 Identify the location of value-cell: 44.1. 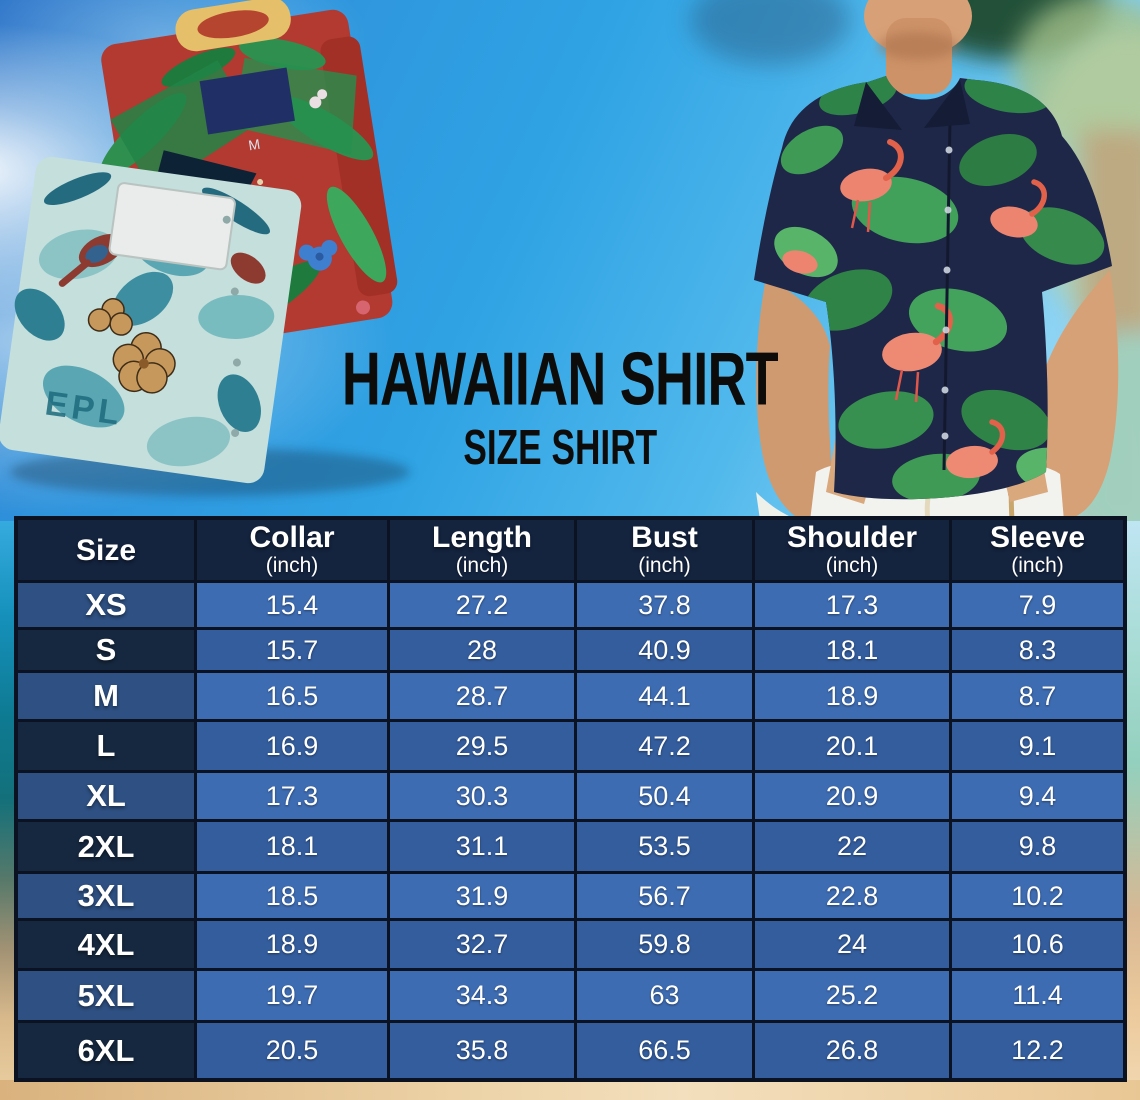
(664, 696).